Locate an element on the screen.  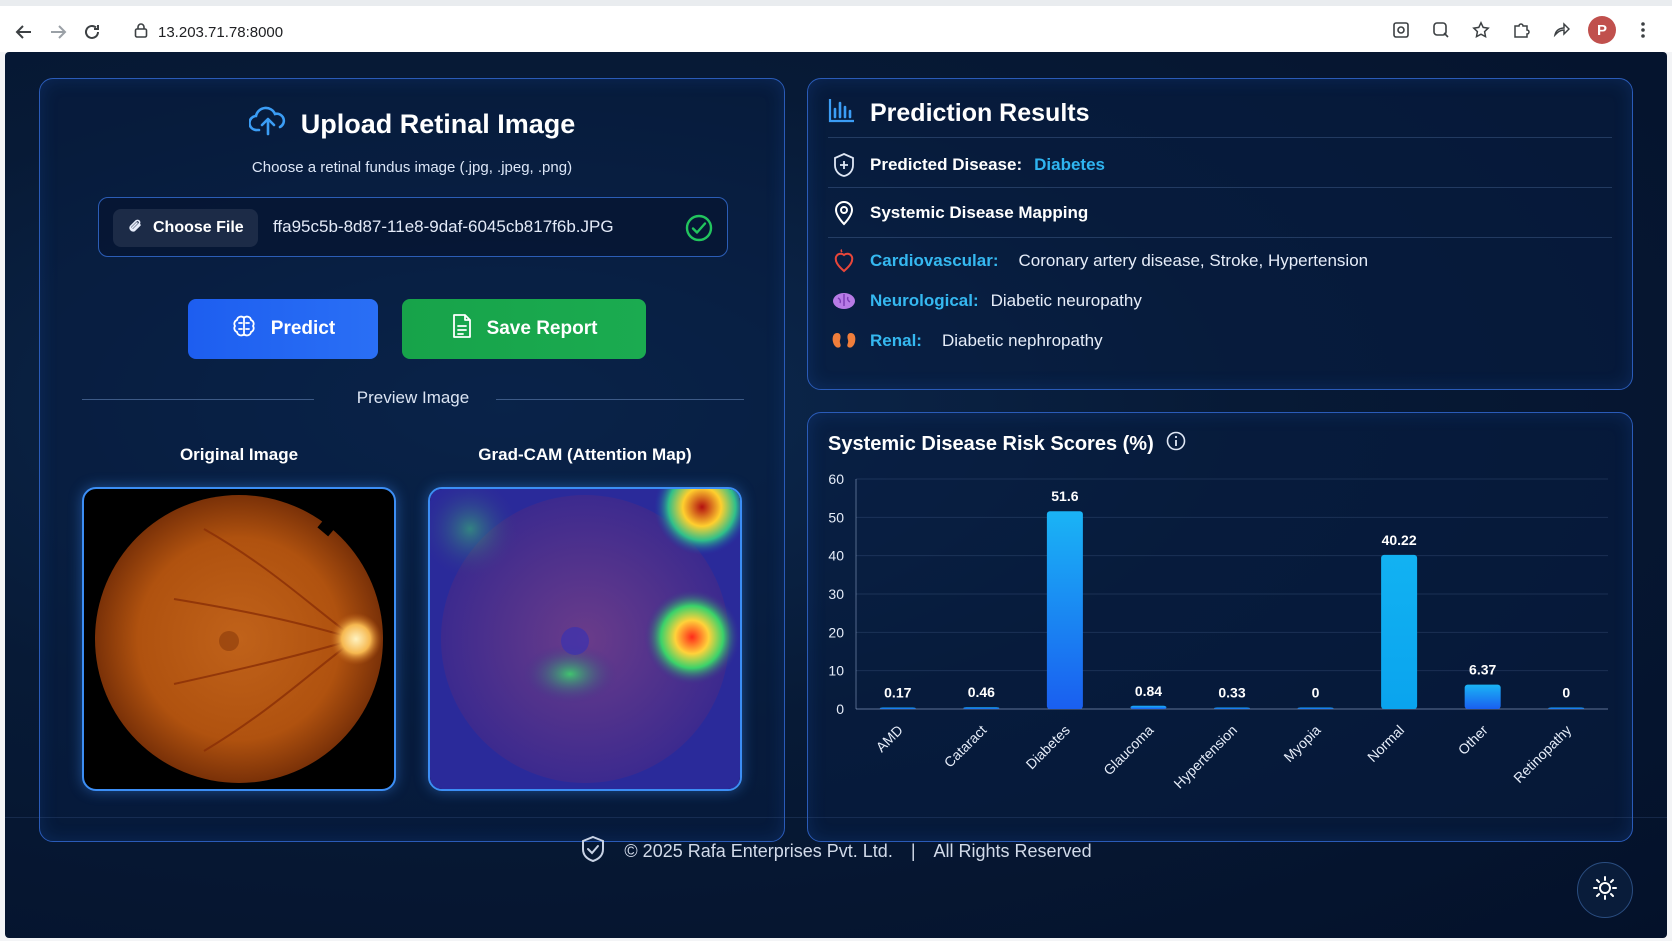
data-label: 0.17 is located at coordinates (897, 693).